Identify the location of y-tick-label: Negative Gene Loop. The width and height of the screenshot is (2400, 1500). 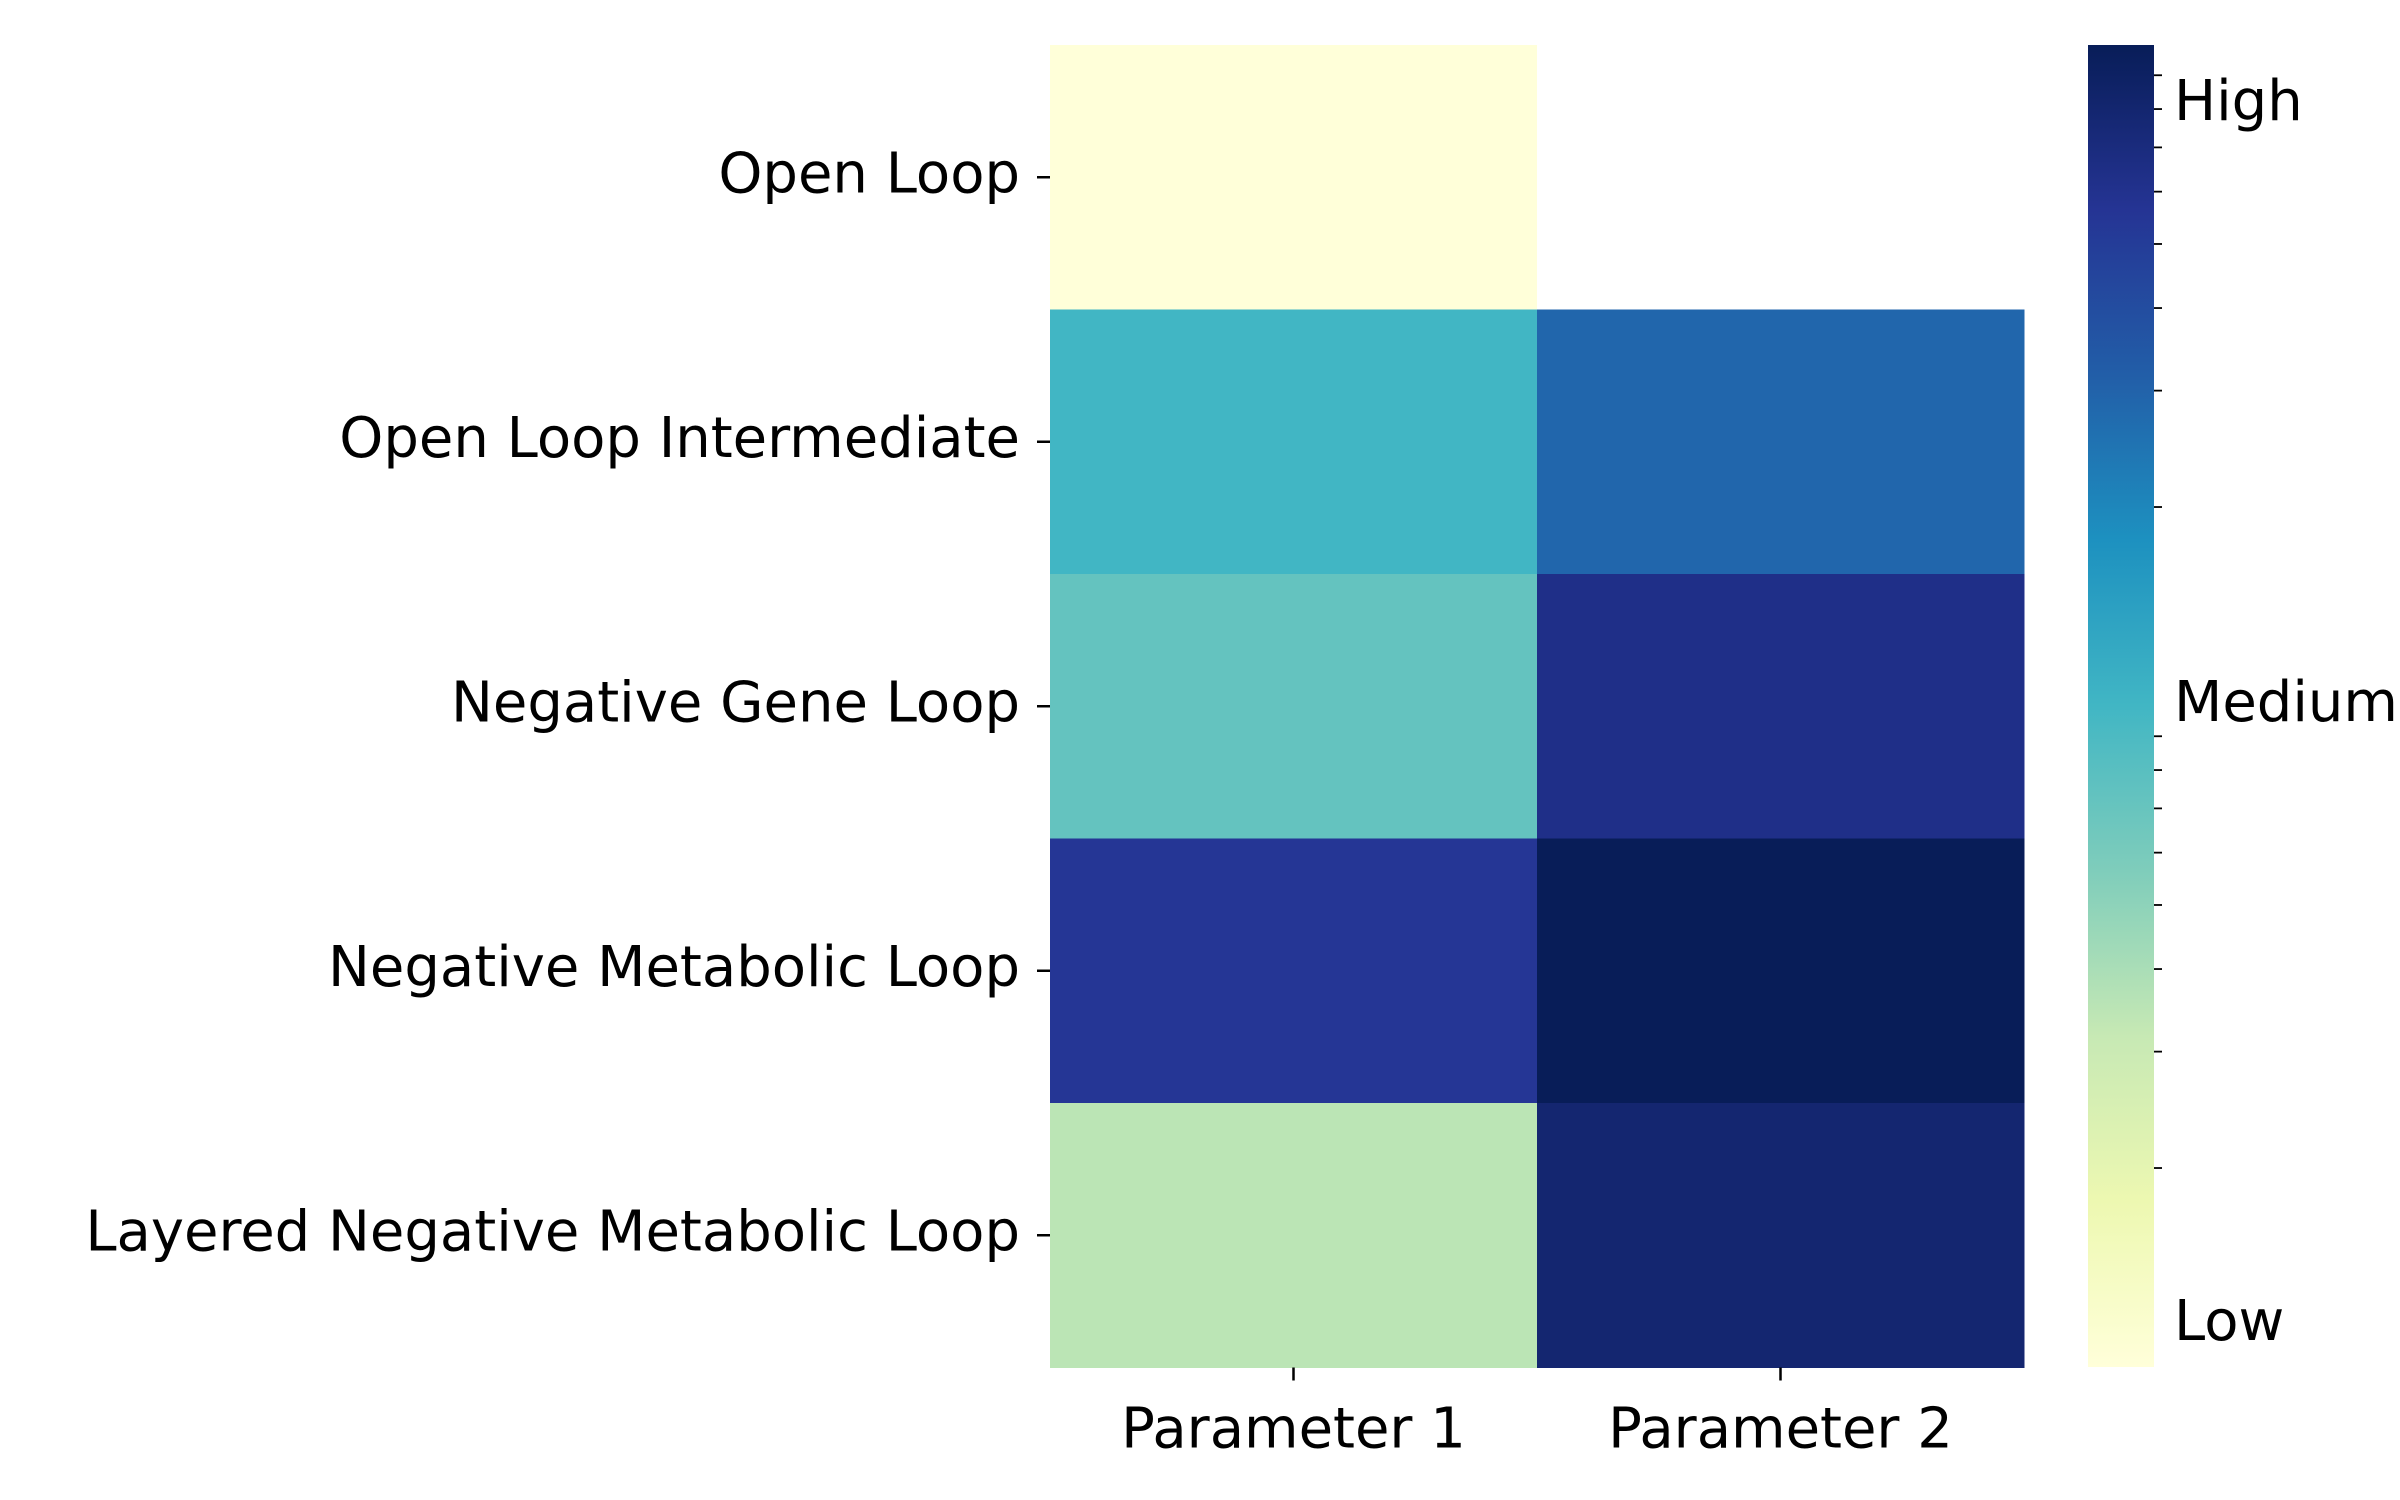
(735, 702).